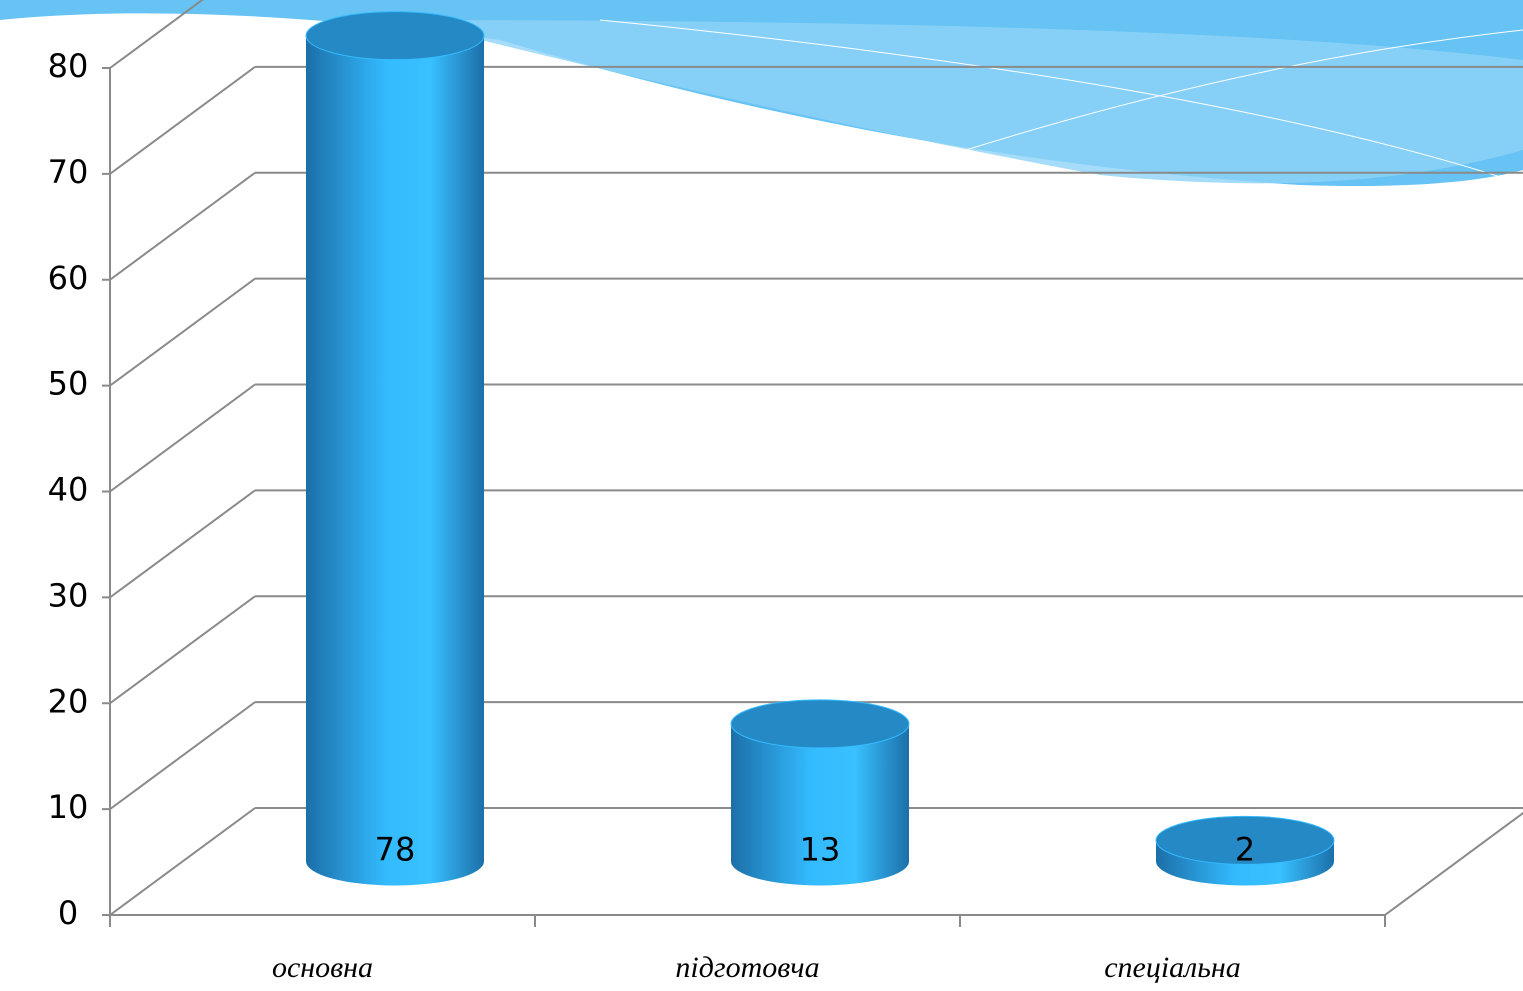 The width and height of the screenshot is (1523, 991). I want to click on y-tick-label: 0, so click(68, 913).